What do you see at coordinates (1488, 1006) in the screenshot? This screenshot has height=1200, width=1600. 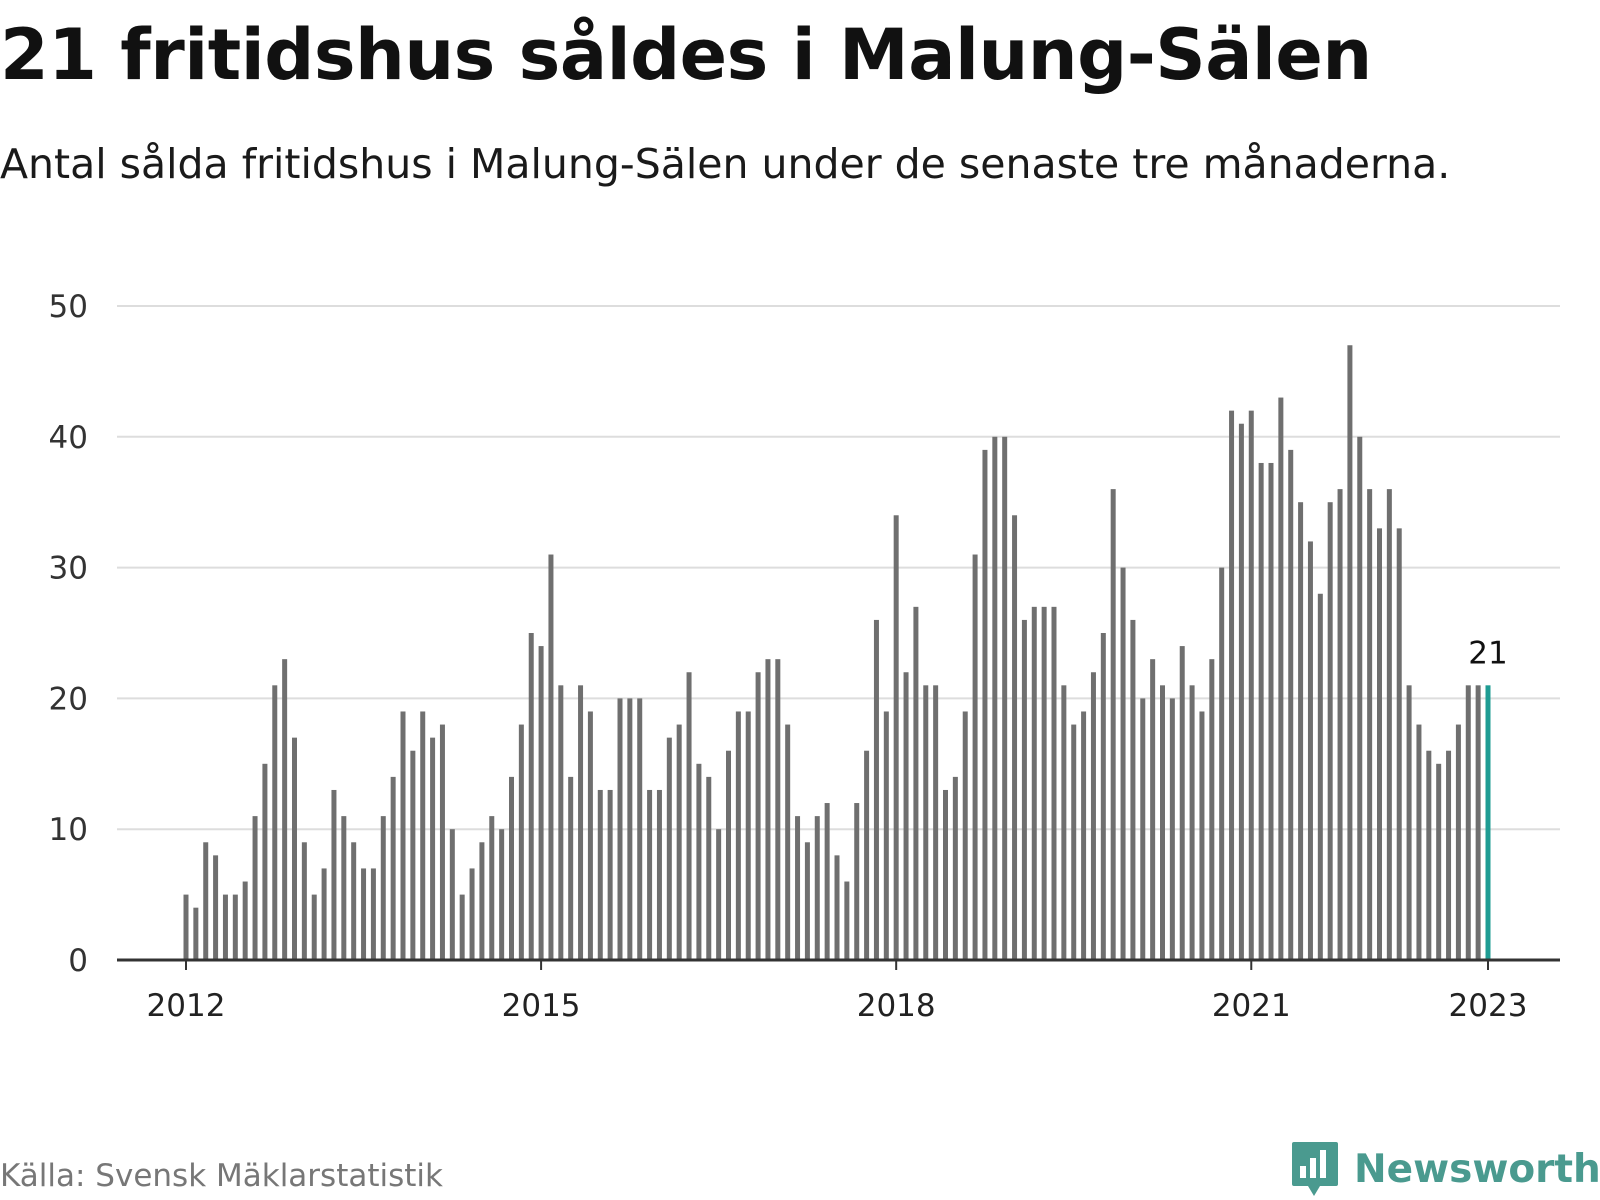 I see `x-tick-label: 2023` at bounding box center [1488, 1006].